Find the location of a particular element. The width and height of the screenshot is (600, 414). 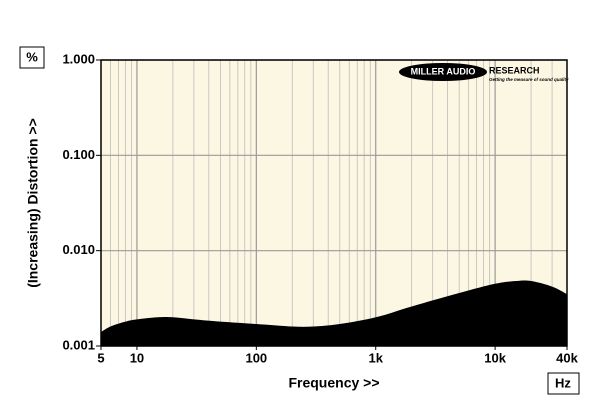

y-axis-title: (Increasing) Distortion >> is located at coordinates (33, 203).